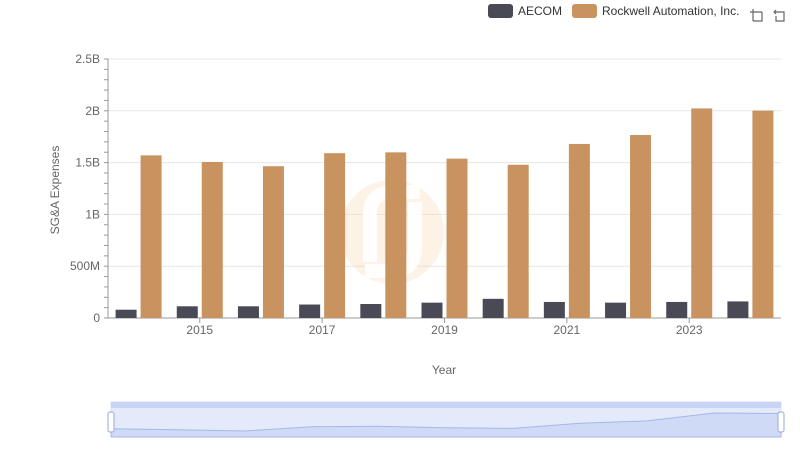 The width and height of the screenshot is (800, 461). What do you see at coordinates (273, 242) in the screenshot?
I see `bar-rockwell-2016` at bounding box center [273, 242].